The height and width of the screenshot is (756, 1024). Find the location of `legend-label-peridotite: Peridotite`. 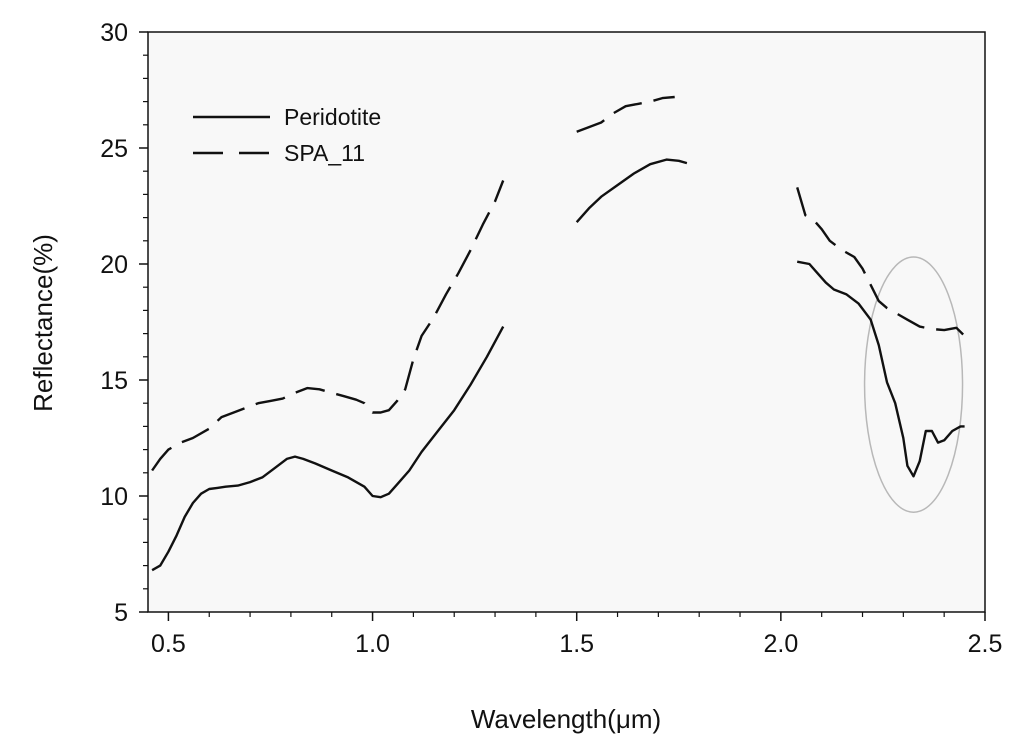

legend-label-peridotite: Peridotite is located at coordinates (332, 117).